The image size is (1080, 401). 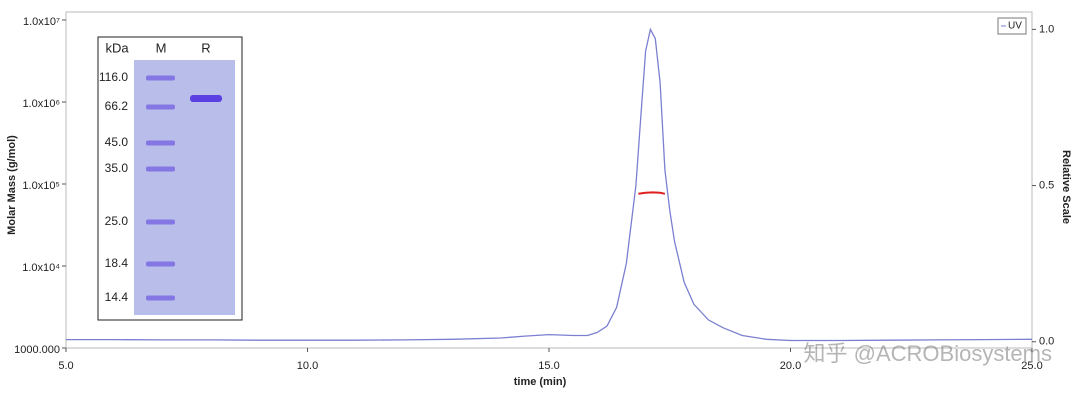 I want to click on gel-marker-label: 18.4, so click(x=117, y=263).